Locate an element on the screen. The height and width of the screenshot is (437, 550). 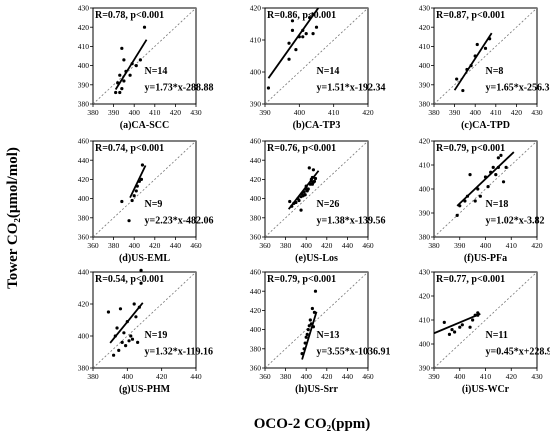
n-label: N=8 is located at coordinates (495, 71).